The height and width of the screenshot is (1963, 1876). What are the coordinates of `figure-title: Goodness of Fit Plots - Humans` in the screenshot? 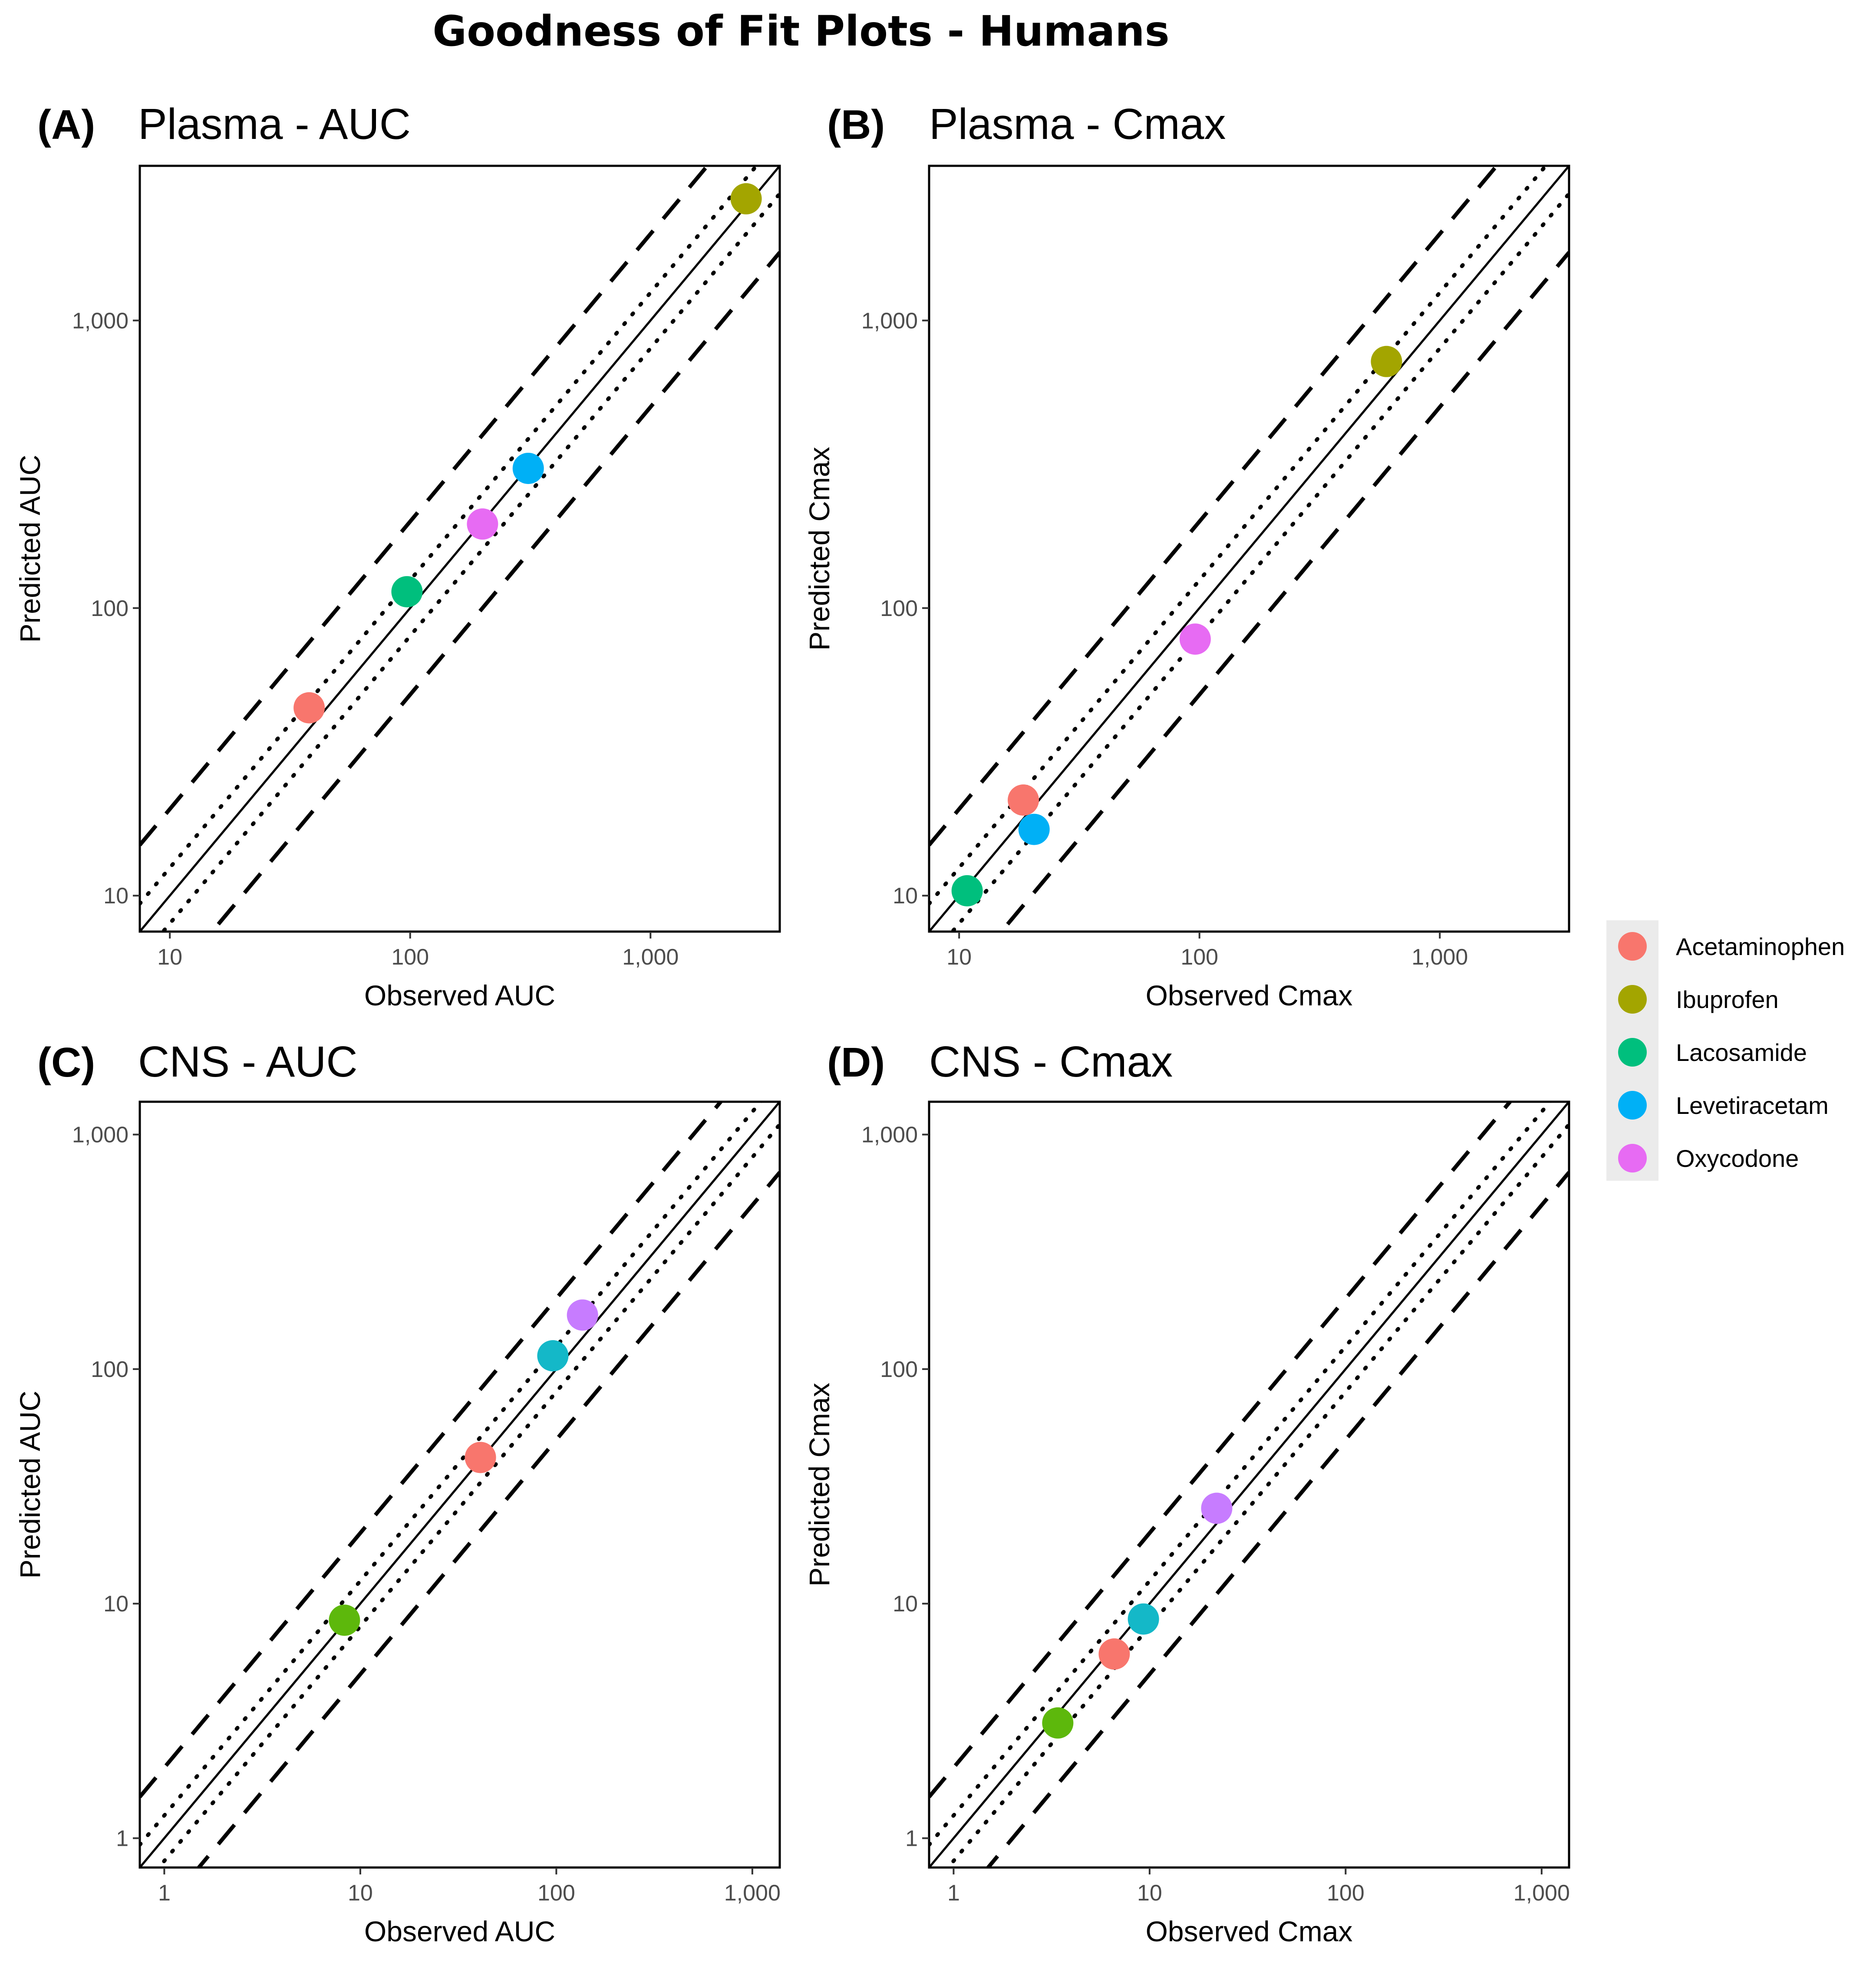 It's located at (801, 32).